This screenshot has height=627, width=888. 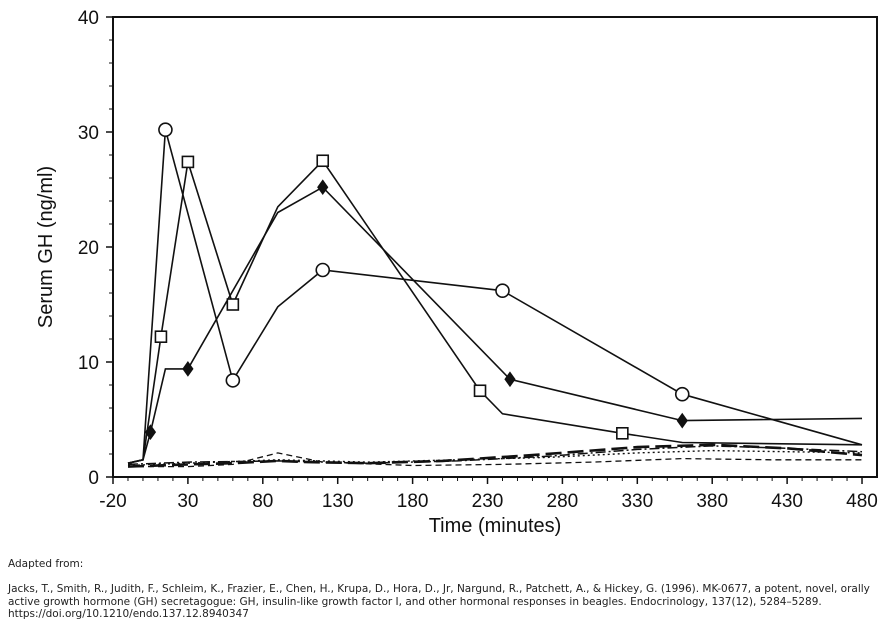 I want to click on y-tick-label: 0, so click(x=93, y=478).